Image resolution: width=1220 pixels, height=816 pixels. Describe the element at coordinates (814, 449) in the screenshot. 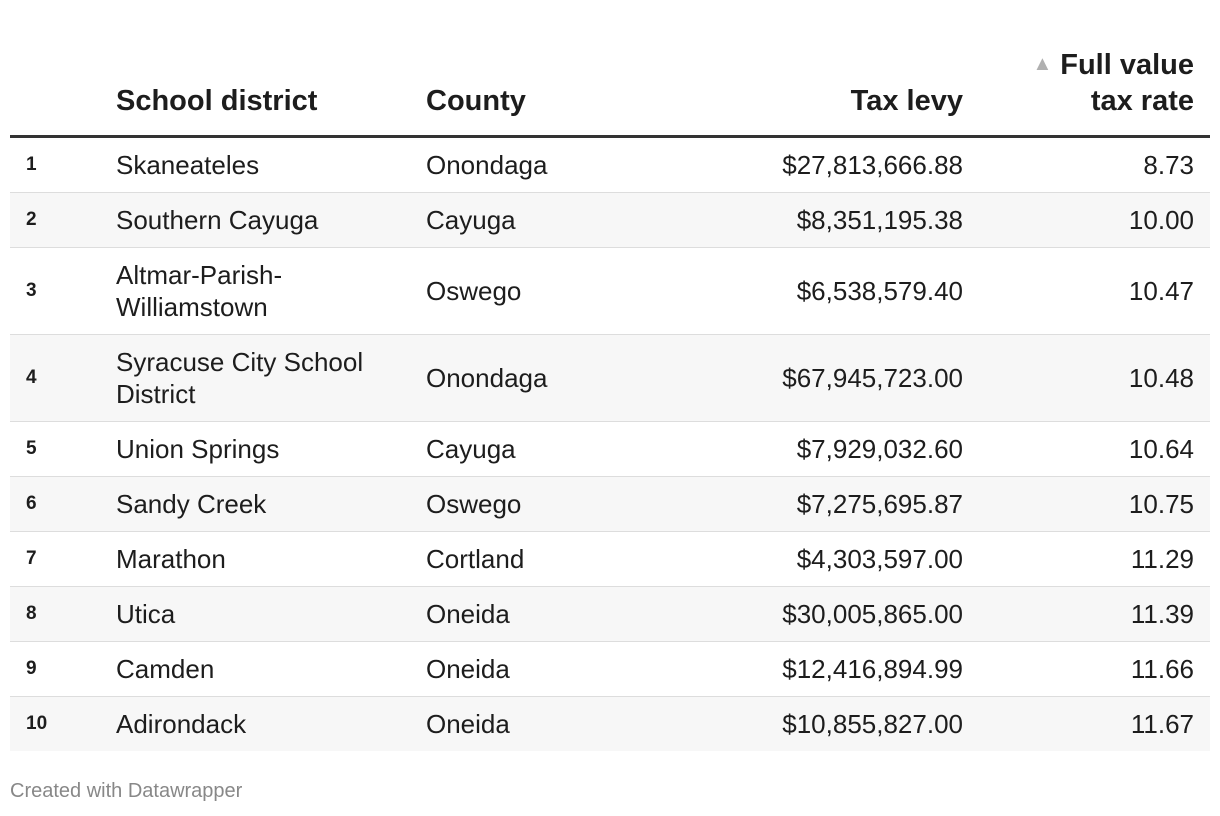

I see `tax-levy-cell: $7,929,032.60` at that location.